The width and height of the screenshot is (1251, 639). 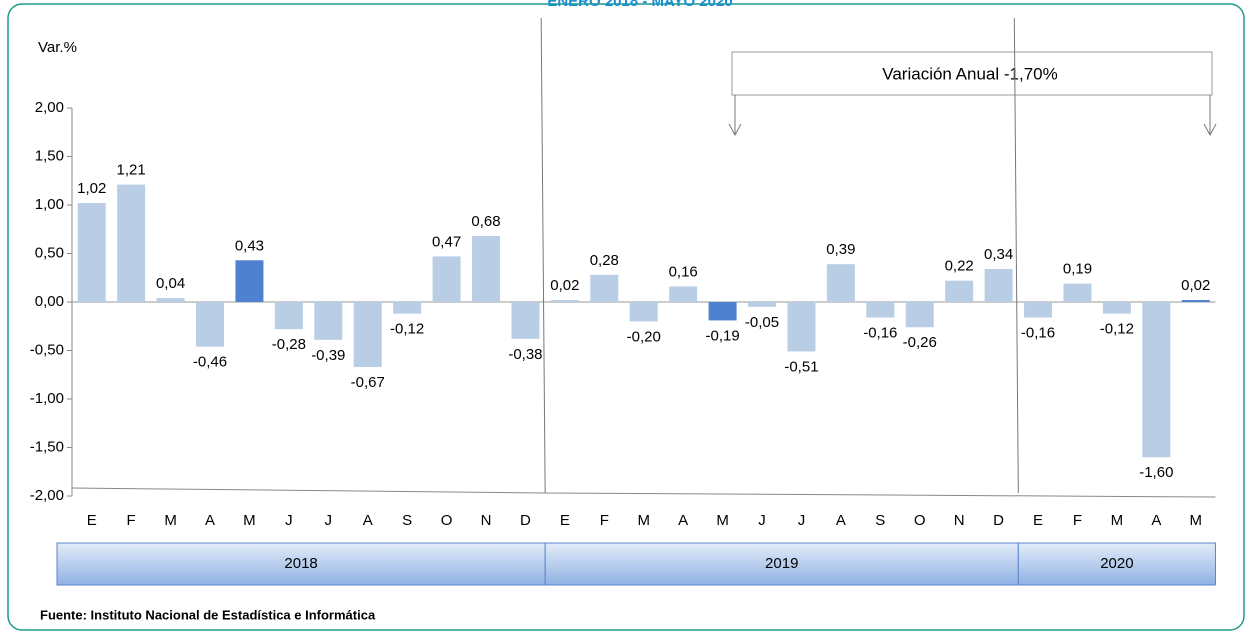 I want to click on y-tick-label: 0,50, so click(x=49, y=252).